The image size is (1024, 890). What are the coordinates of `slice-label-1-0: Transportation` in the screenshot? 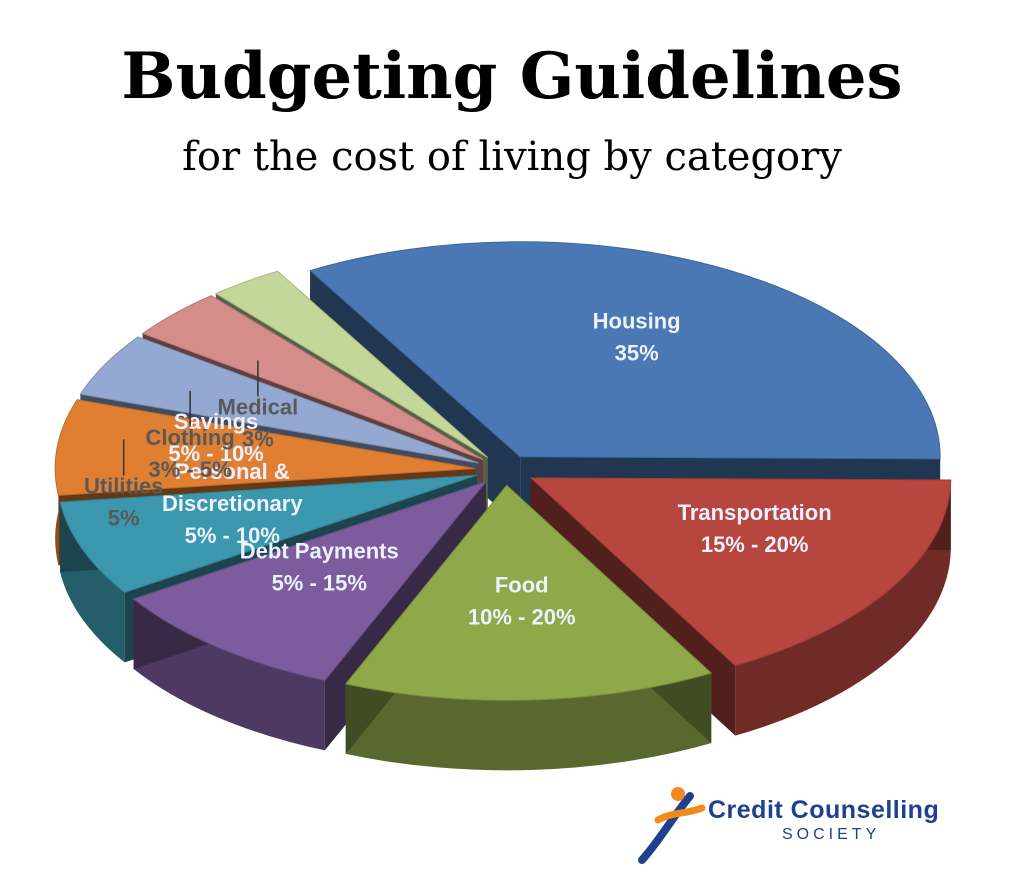 It's located at (755, 512).